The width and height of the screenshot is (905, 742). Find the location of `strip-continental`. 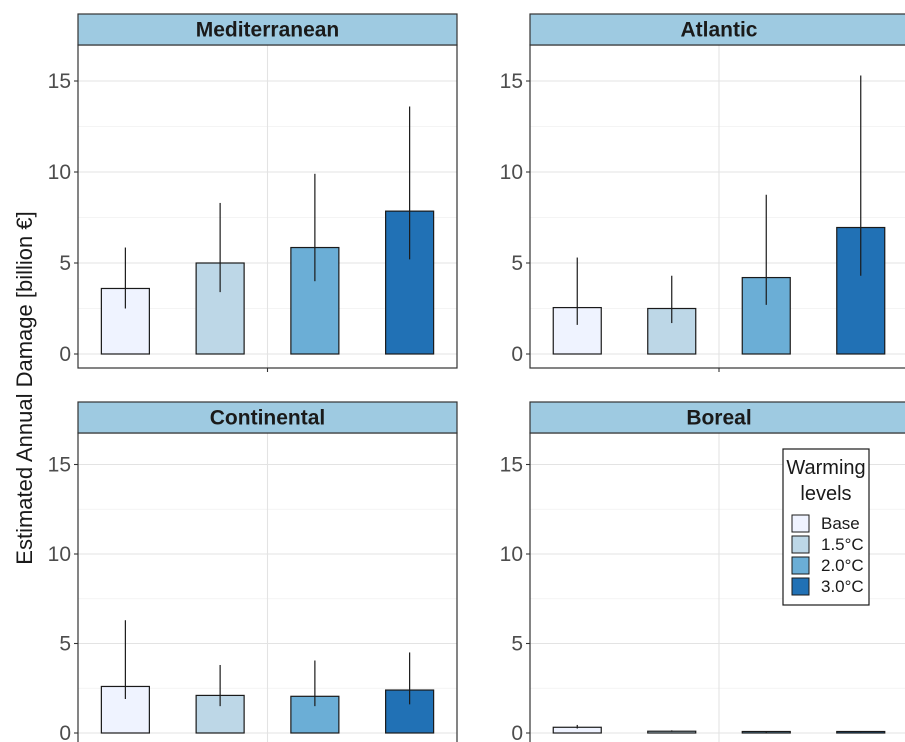

strip-continental is located at coordinates (267, 417).